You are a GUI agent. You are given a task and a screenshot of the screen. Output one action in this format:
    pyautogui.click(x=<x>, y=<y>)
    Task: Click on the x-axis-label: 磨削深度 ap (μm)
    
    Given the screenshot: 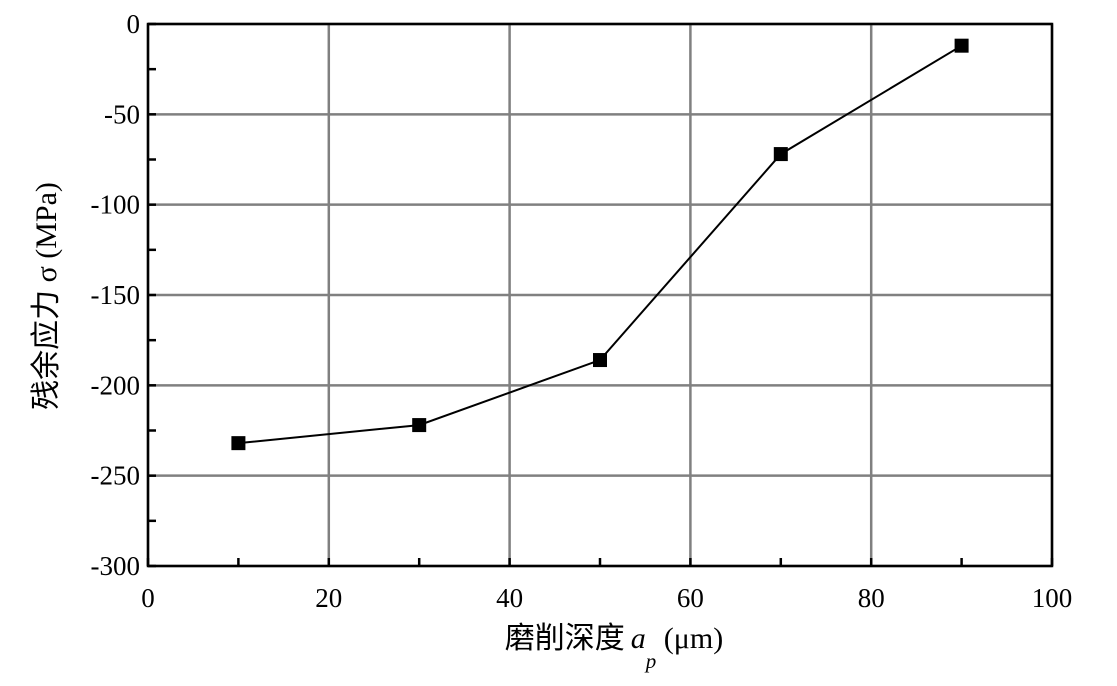 What is the action you would take?
    pyautogui.click(x=614, y=647)
    